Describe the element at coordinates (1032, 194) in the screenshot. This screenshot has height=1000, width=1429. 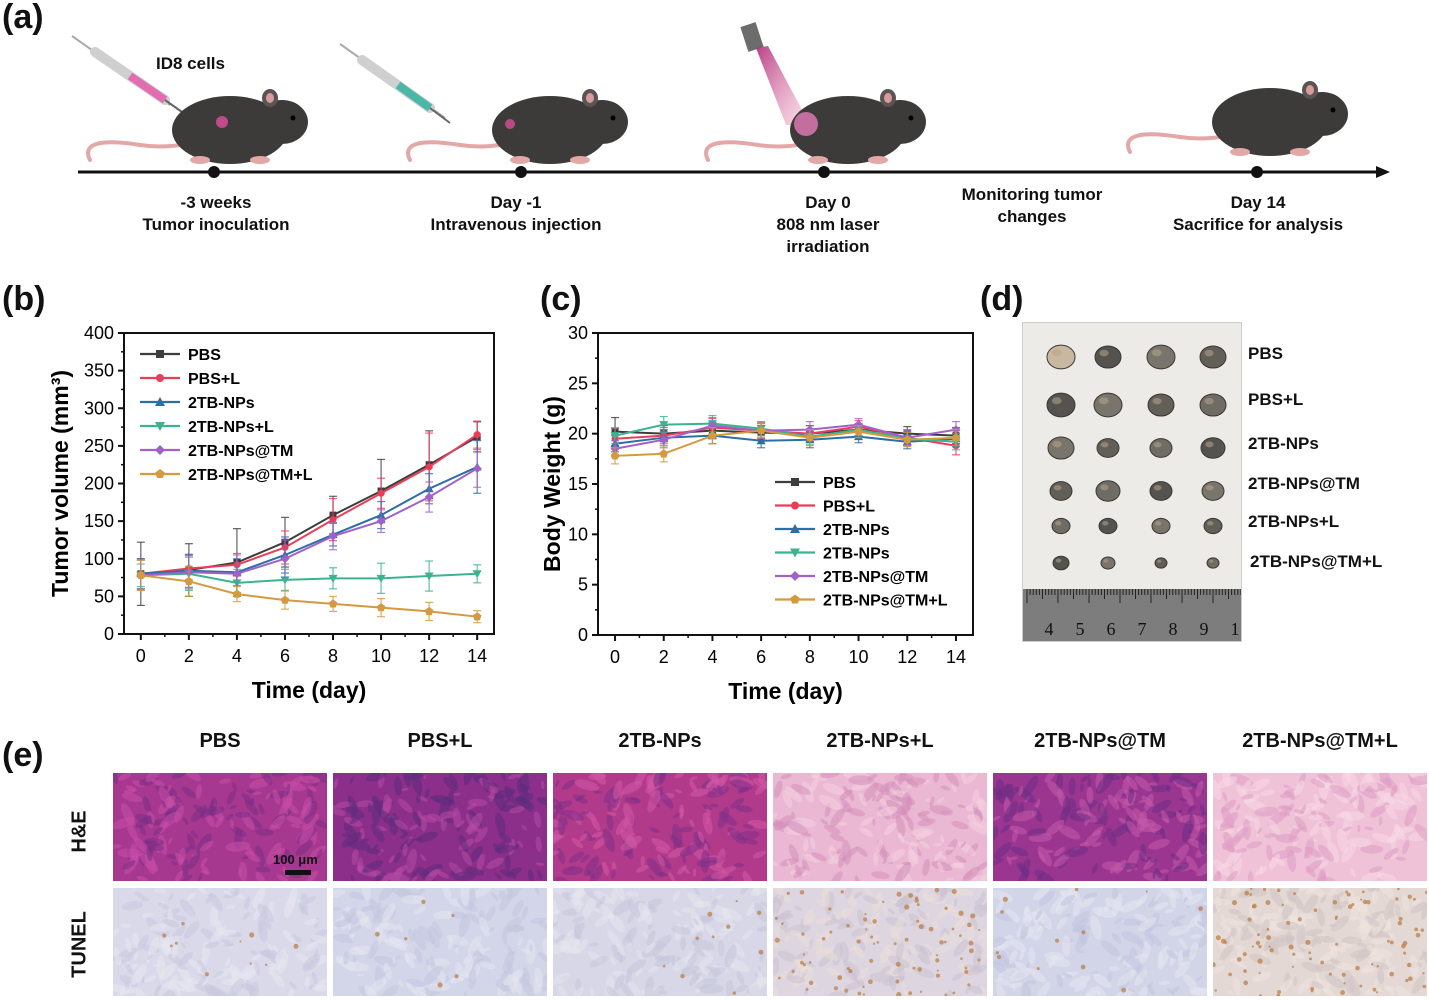
I see `event-4-line1: Monitoring tumor` at that location.